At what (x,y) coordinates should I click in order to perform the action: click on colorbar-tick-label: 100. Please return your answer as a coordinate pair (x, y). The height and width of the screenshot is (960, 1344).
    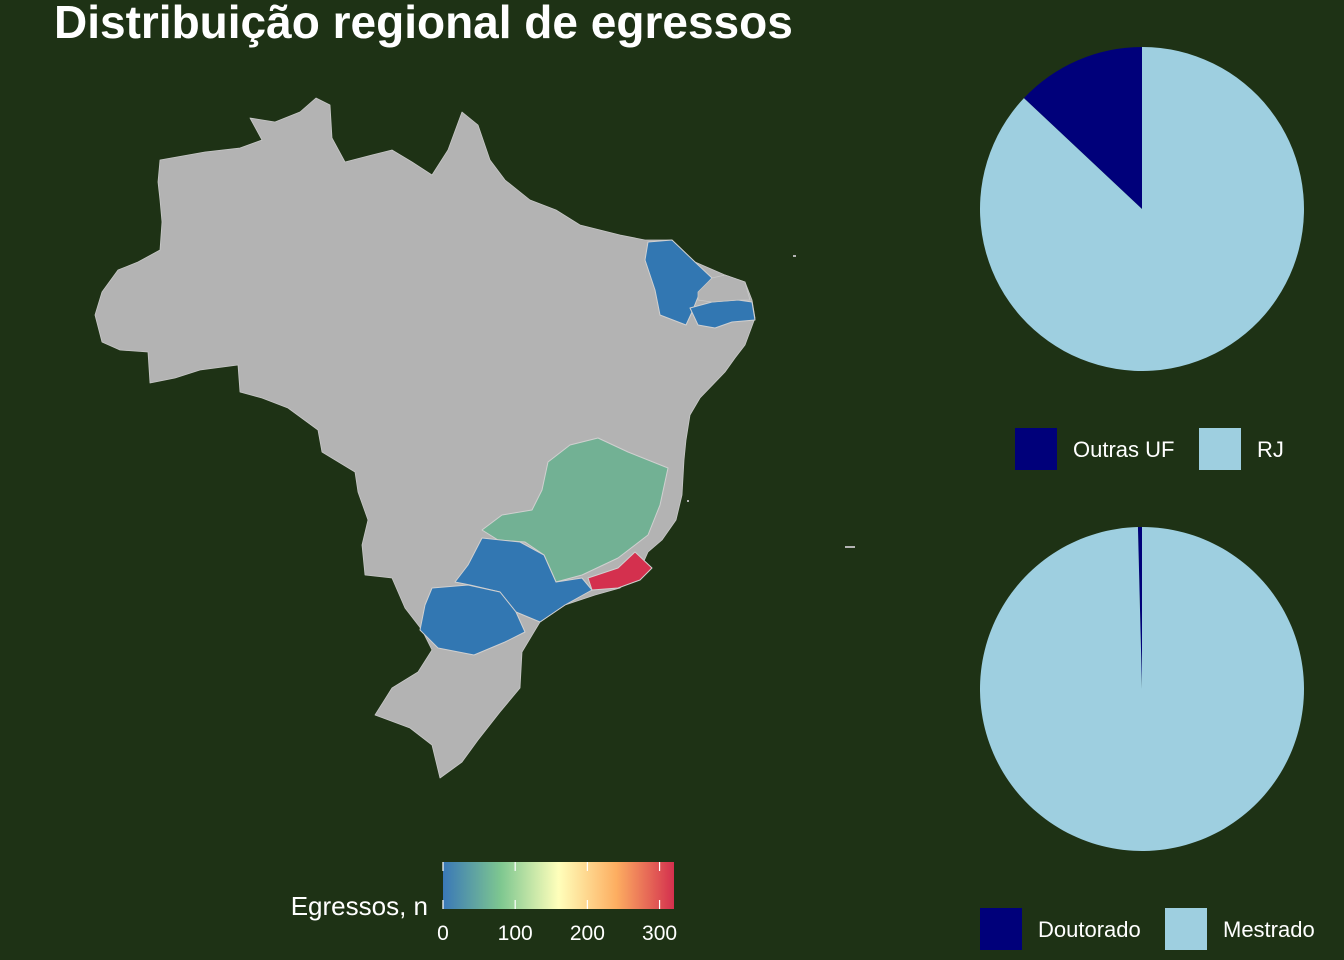
    Looking at the image, I should click on (515, 933).